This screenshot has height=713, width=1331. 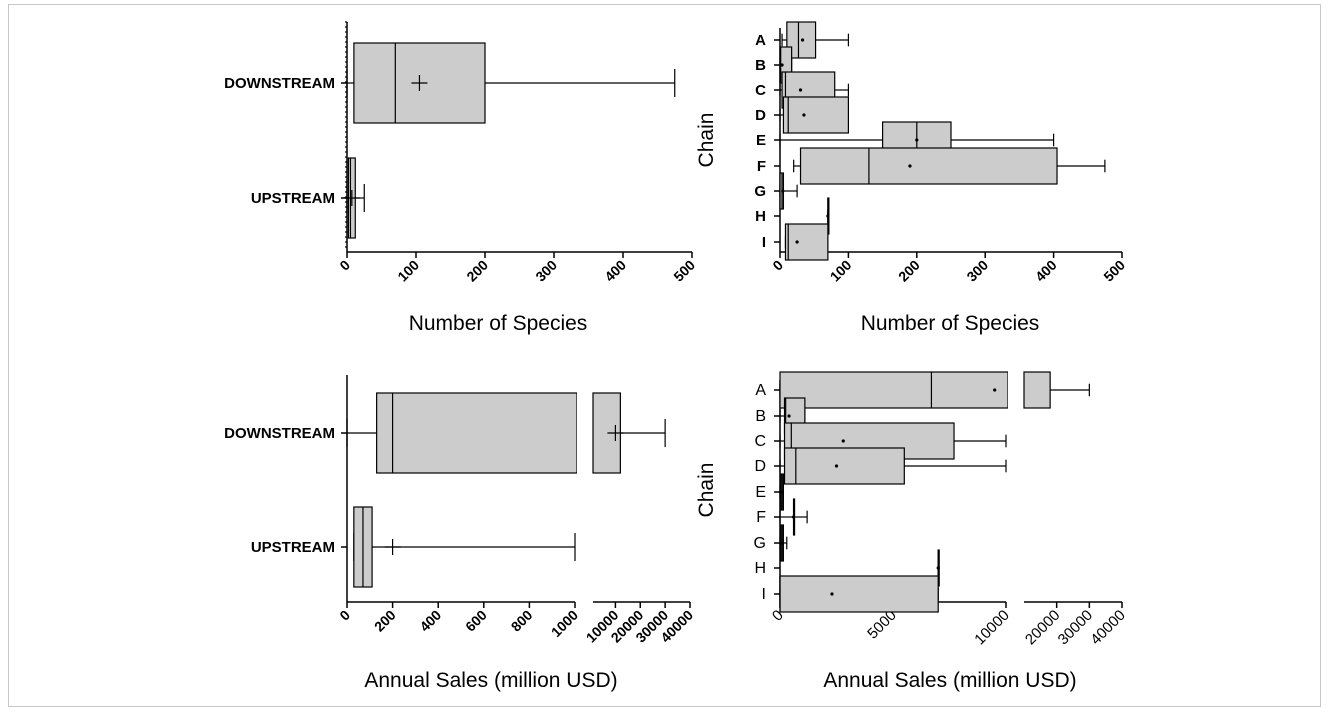 What do you see at coordinates (1043, 628) in the screenshot?
I see `x-tick-label: 20000` at bounding box center [1043, 628].